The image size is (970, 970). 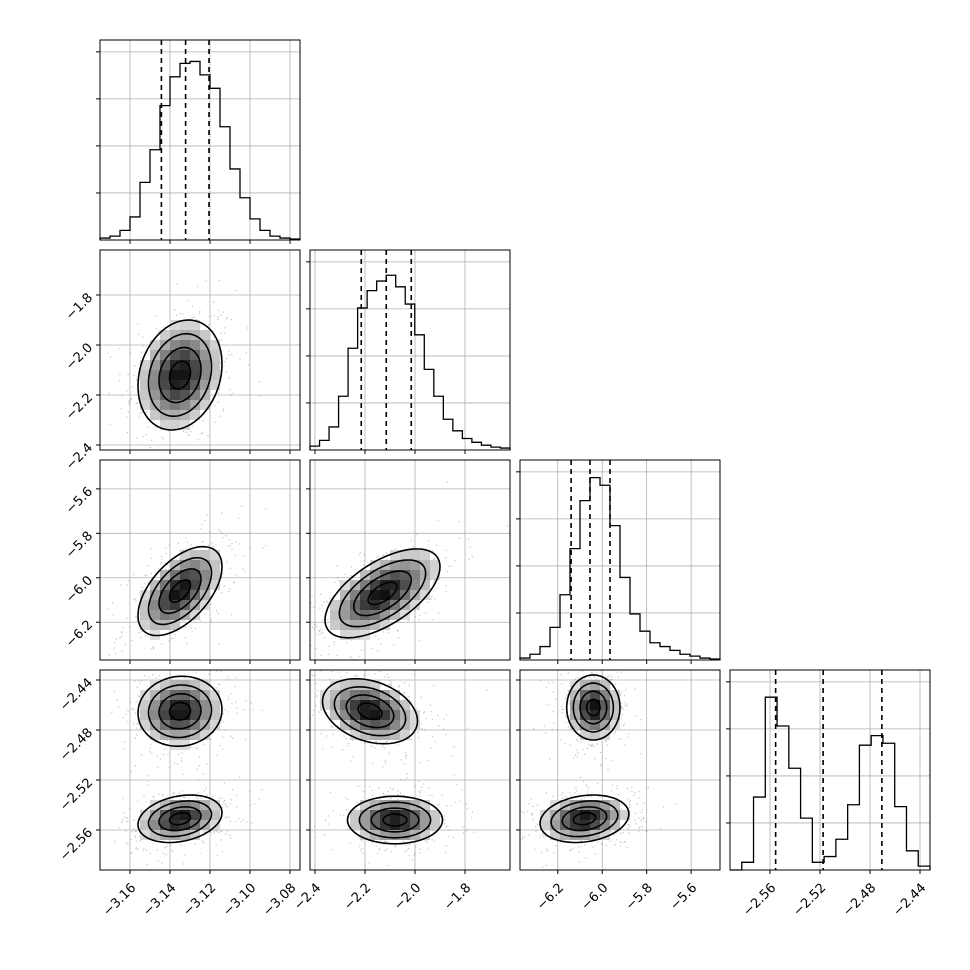 What do you see at coordinates (407, 897) in the screenshot?
I see `x-tick-label-1-2: −2.0` at bounding box center [407, 897].